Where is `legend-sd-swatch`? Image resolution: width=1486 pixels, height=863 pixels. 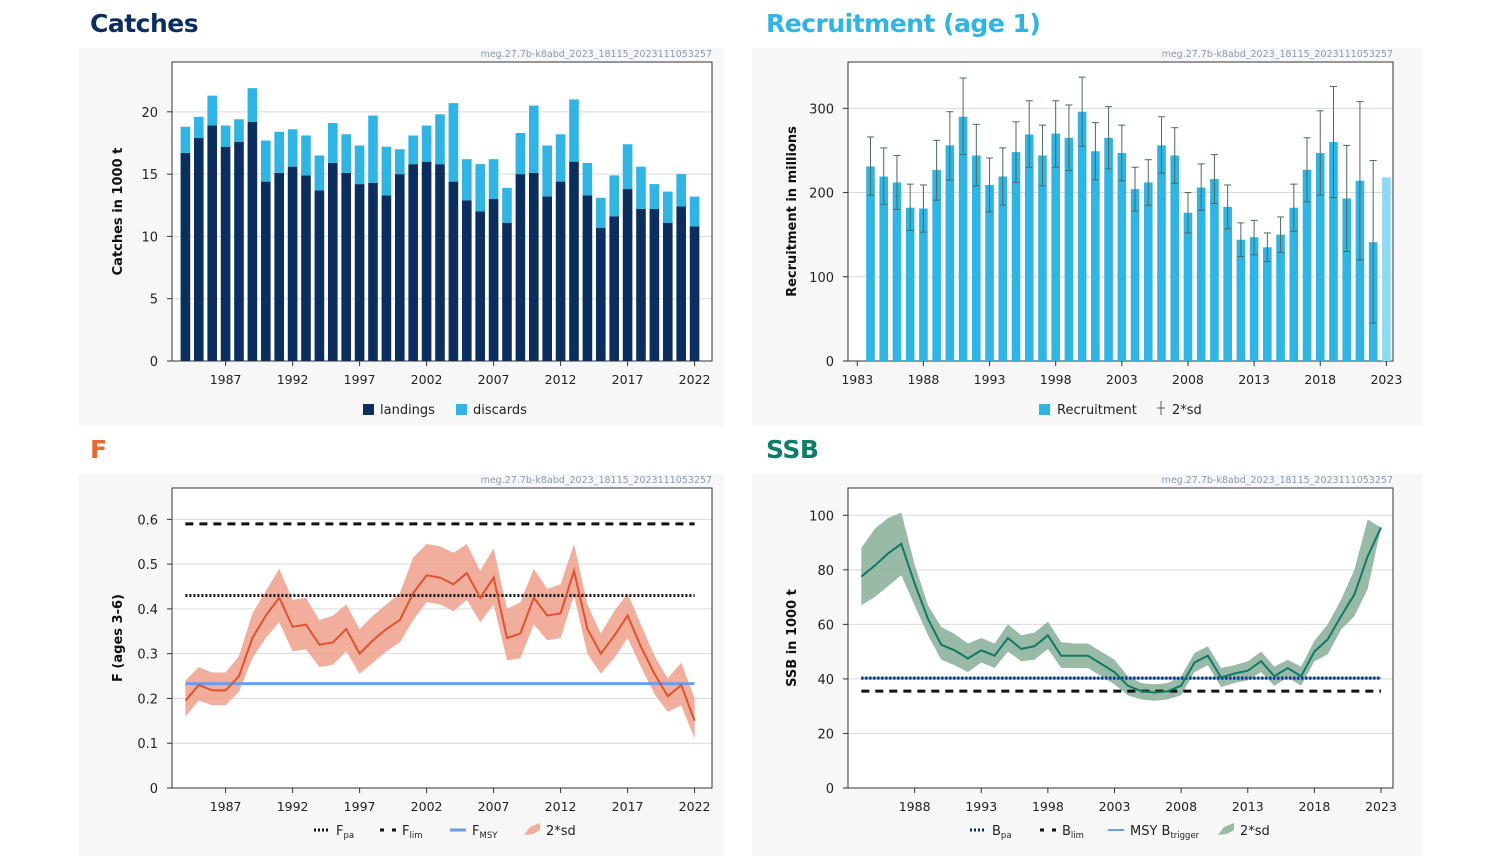 legend-sd-swatch is located at coordinates (532, 829).